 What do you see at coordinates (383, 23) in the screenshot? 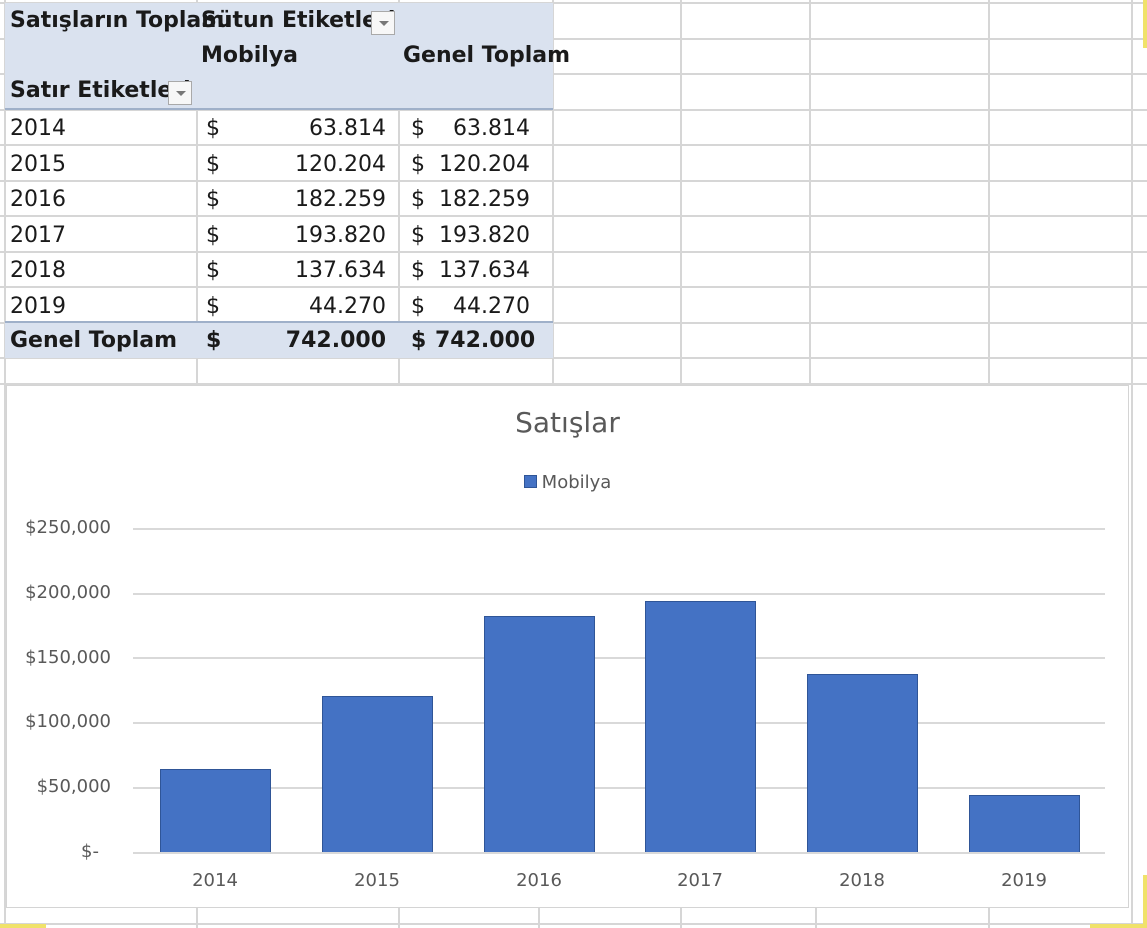
I see `column-filter-dropdown-icon` at bounding box center [383, 23].